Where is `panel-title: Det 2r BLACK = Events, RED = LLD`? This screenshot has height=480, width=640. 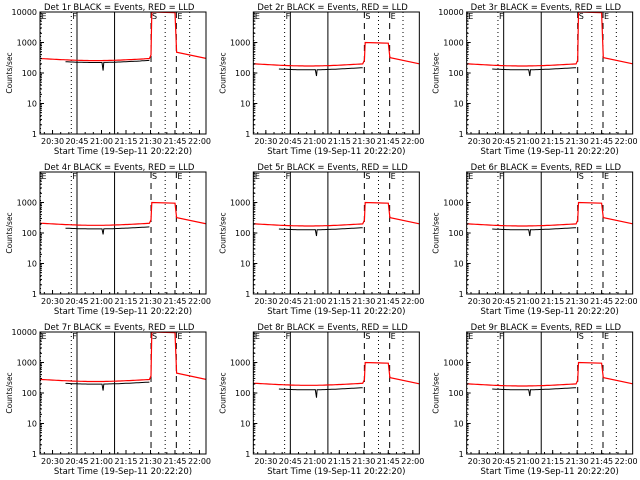
panel-title: Det 2r BLACK = Events, RED = LLD is located at coordinates (332, 8).